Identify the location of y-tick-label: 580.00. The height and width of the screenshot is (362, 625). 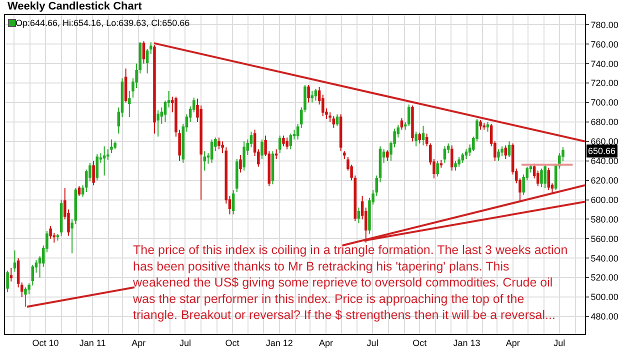
(604, 219).